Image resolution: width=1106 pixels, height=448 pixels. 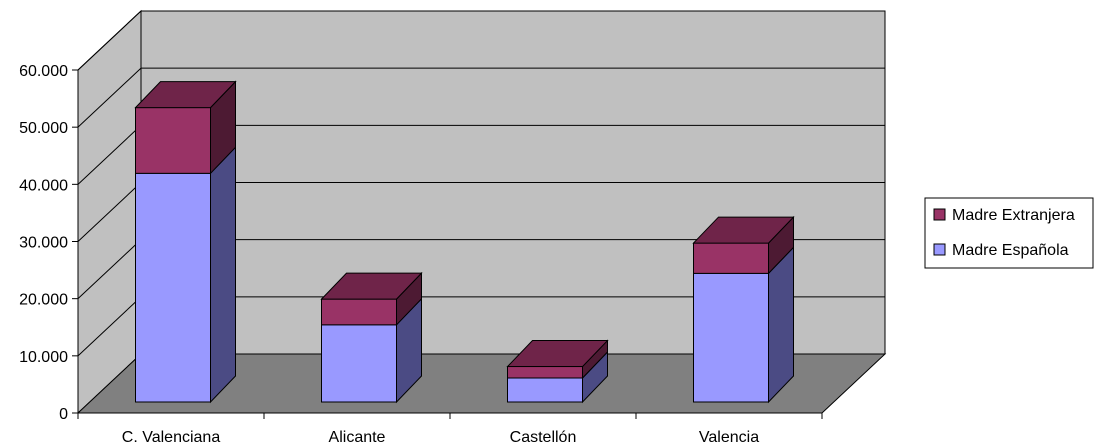 What do you see at coordinates (543, 437) in the screenshot?
I see `x-category-label: Castellón` at bounding box center [543, 437].